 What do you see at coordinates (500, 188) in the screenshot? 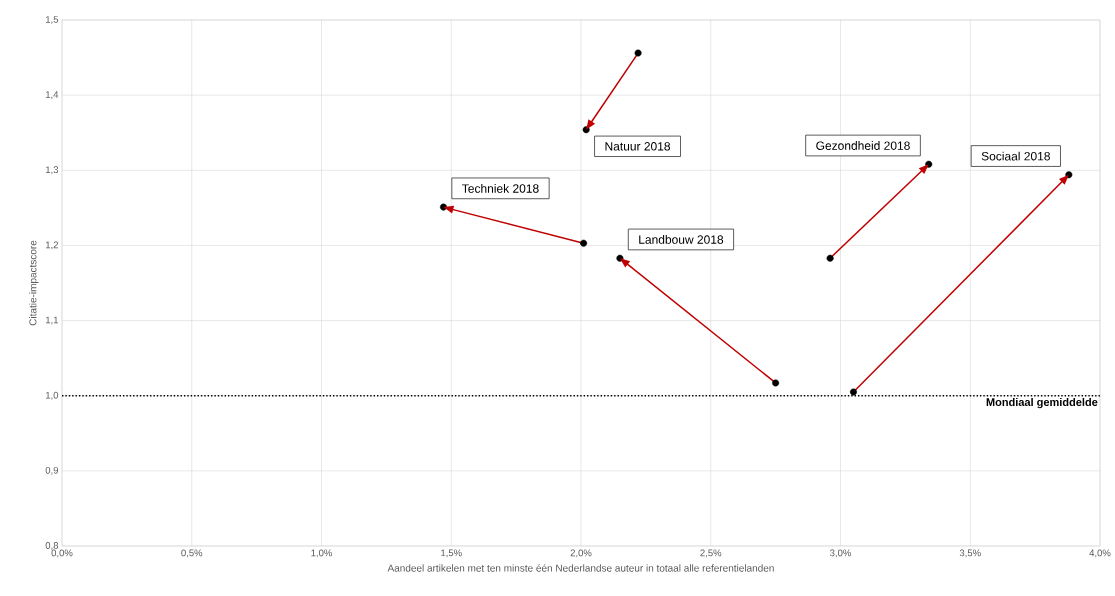
I see `series-label: Techniek 2018` at bounding box center [500, 188].